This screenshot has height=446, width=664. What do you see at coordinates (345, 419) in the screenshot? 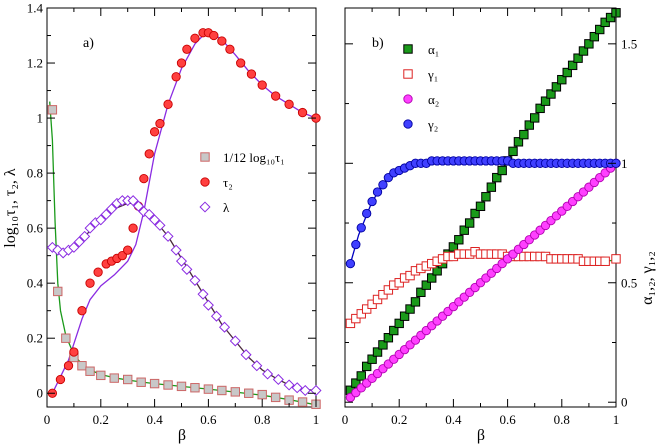
I see `panel-b-x-tick-label: 0` at bounding box center [345, 419].